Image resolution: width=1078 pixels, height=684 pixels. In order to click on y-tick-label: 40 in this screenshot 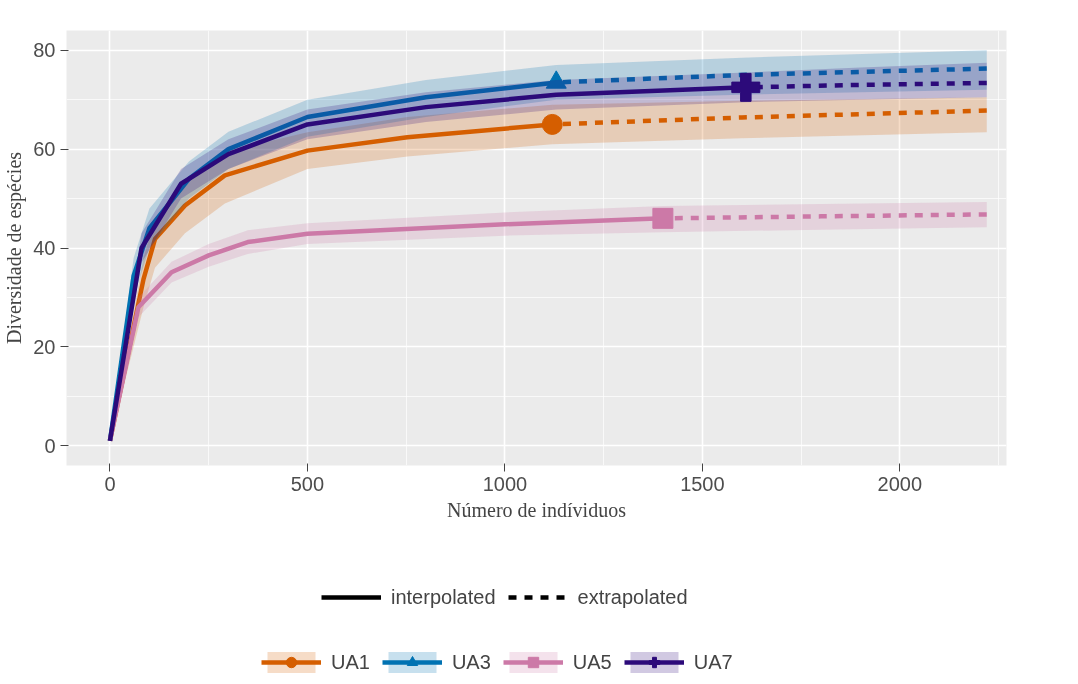, I will do `click(44, 248)`.